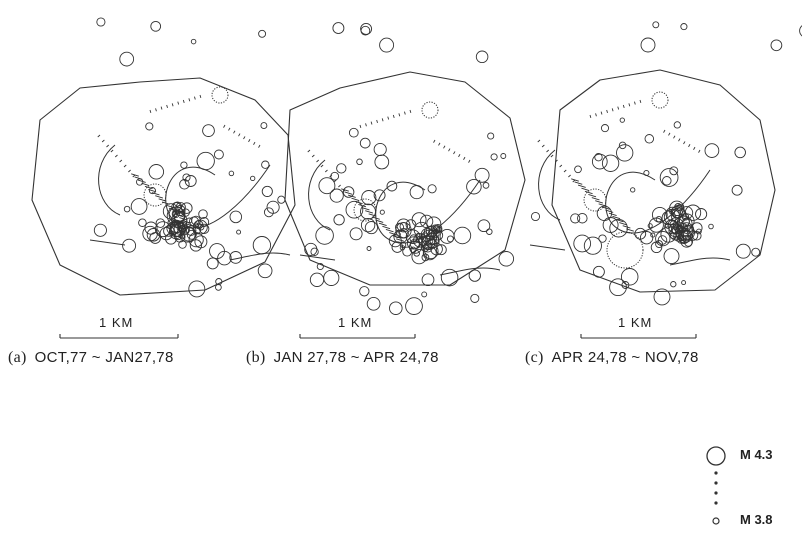  Describe the element at coordinates (635, 322) in the screenshot. I see `scale-label-c: 1 KM` at that location.